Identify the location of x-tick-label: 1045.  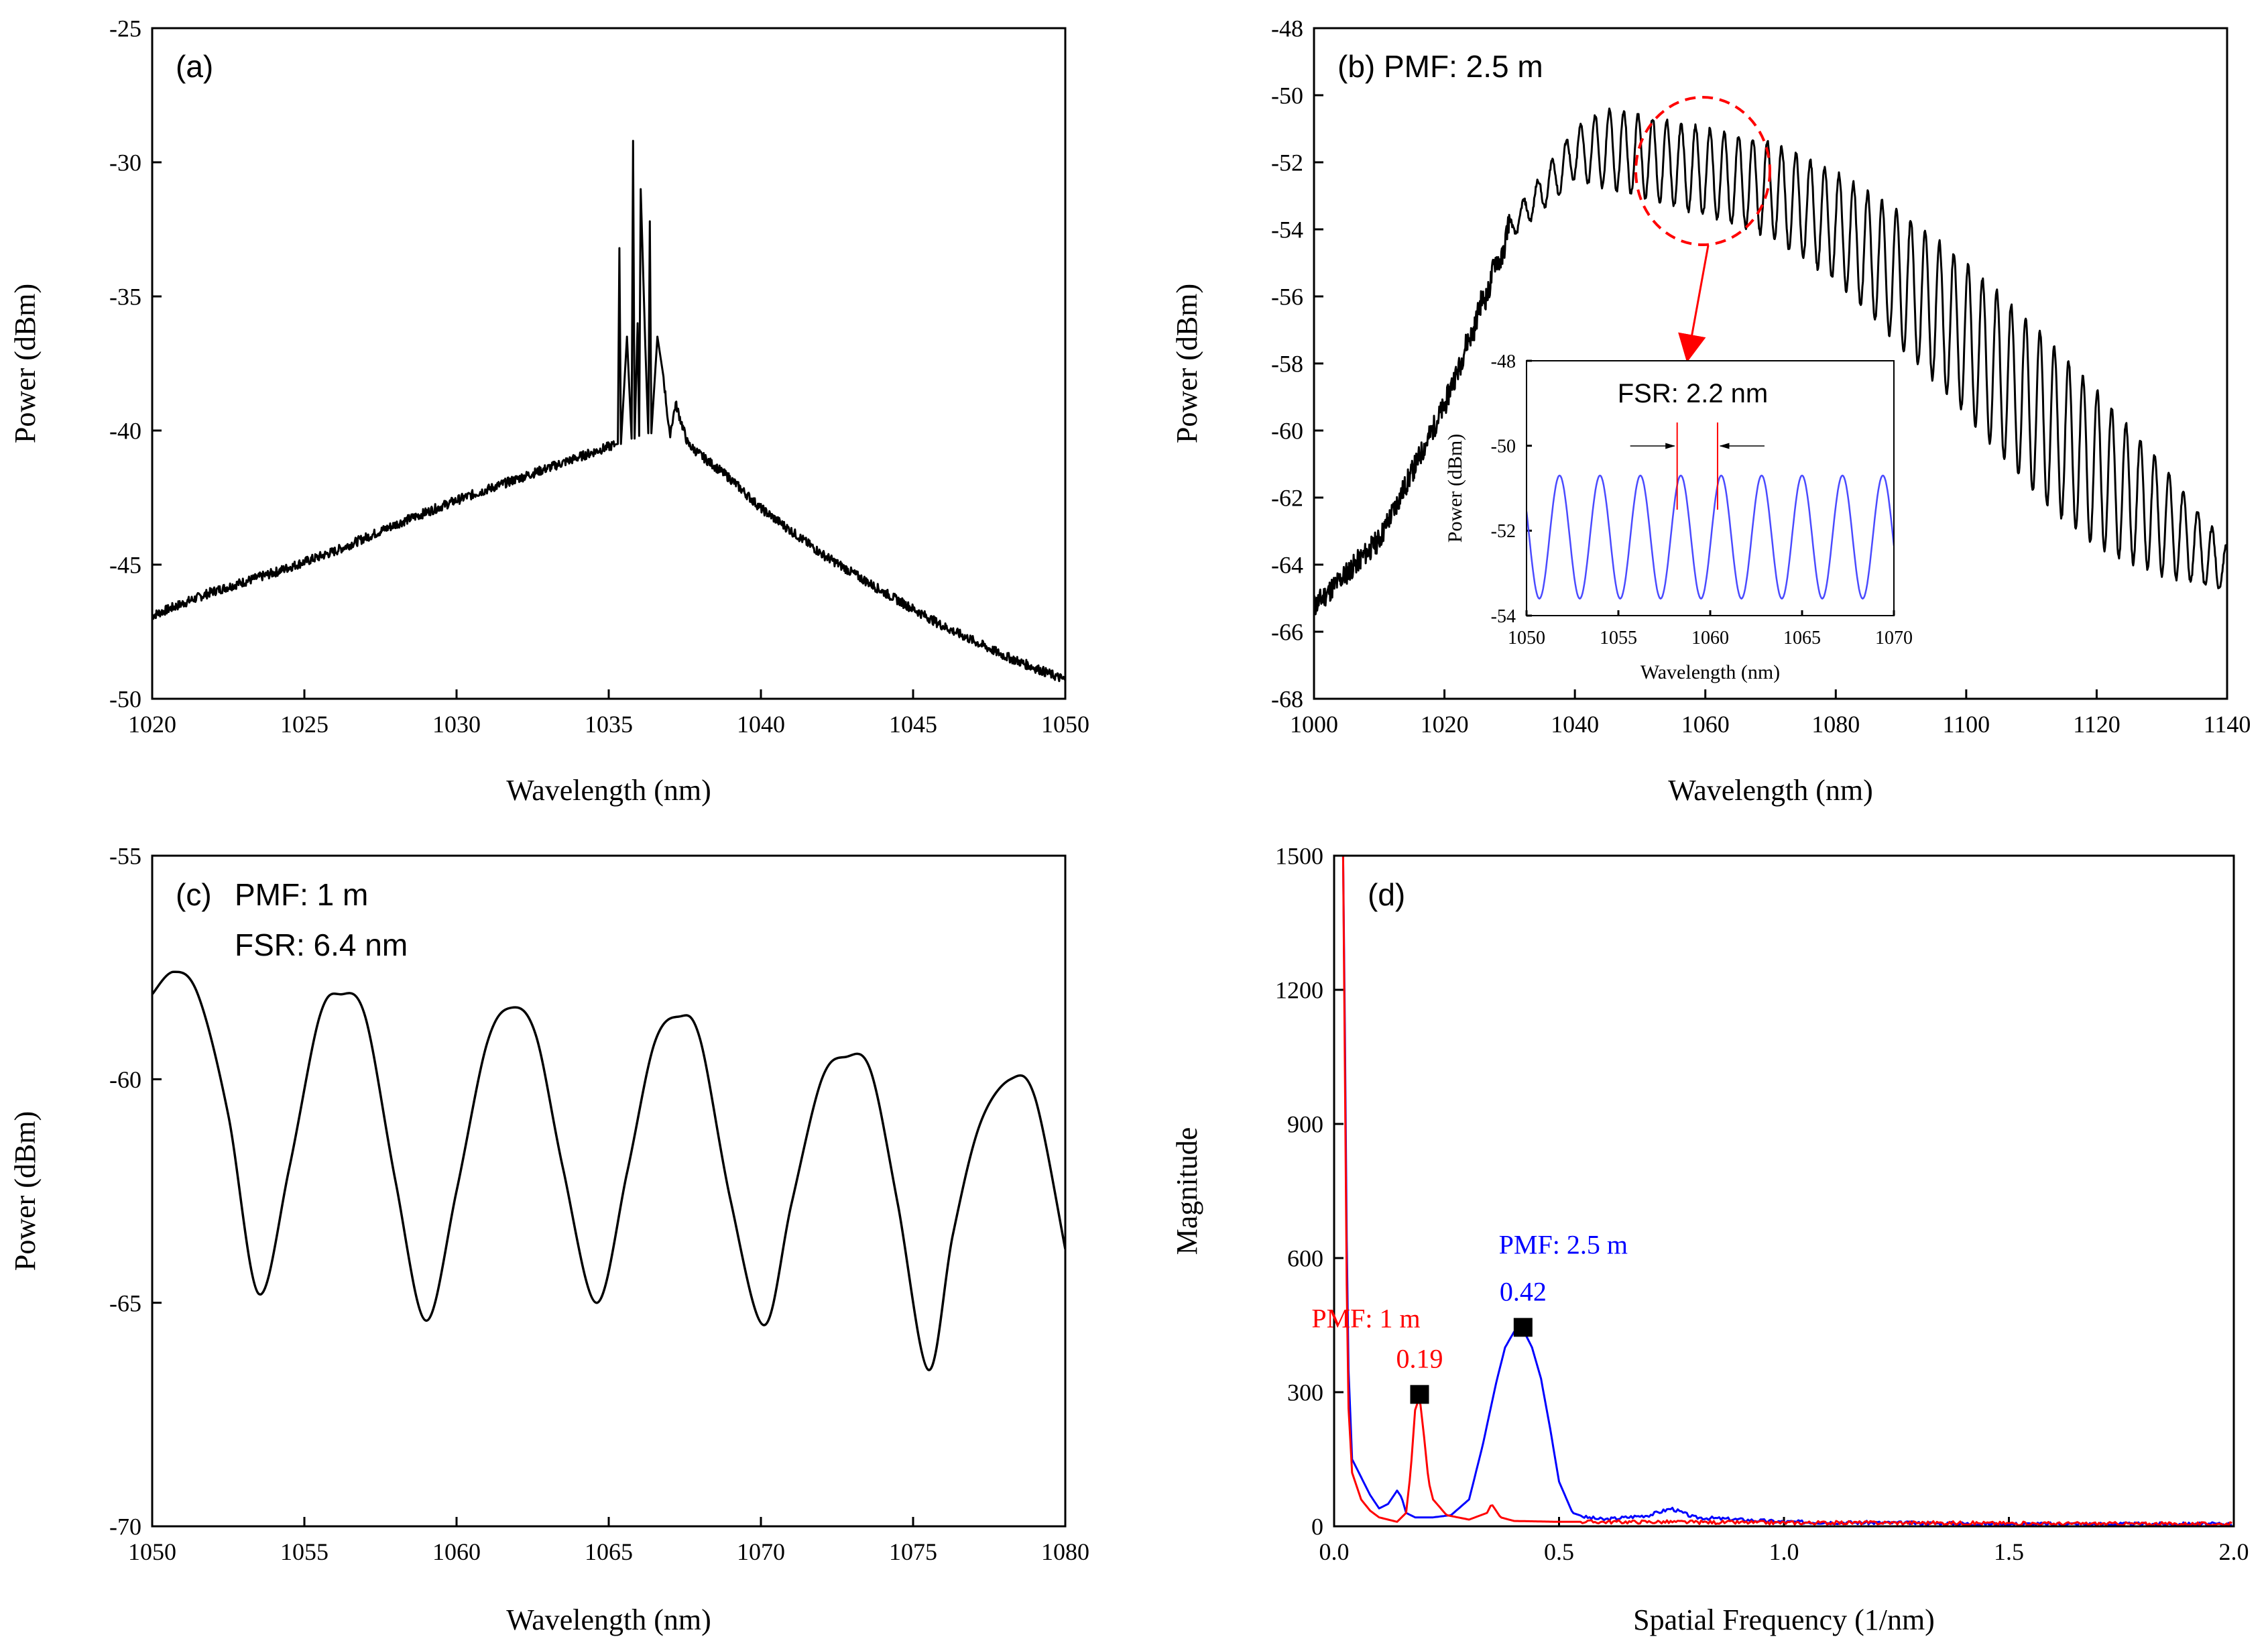
(913, 724).